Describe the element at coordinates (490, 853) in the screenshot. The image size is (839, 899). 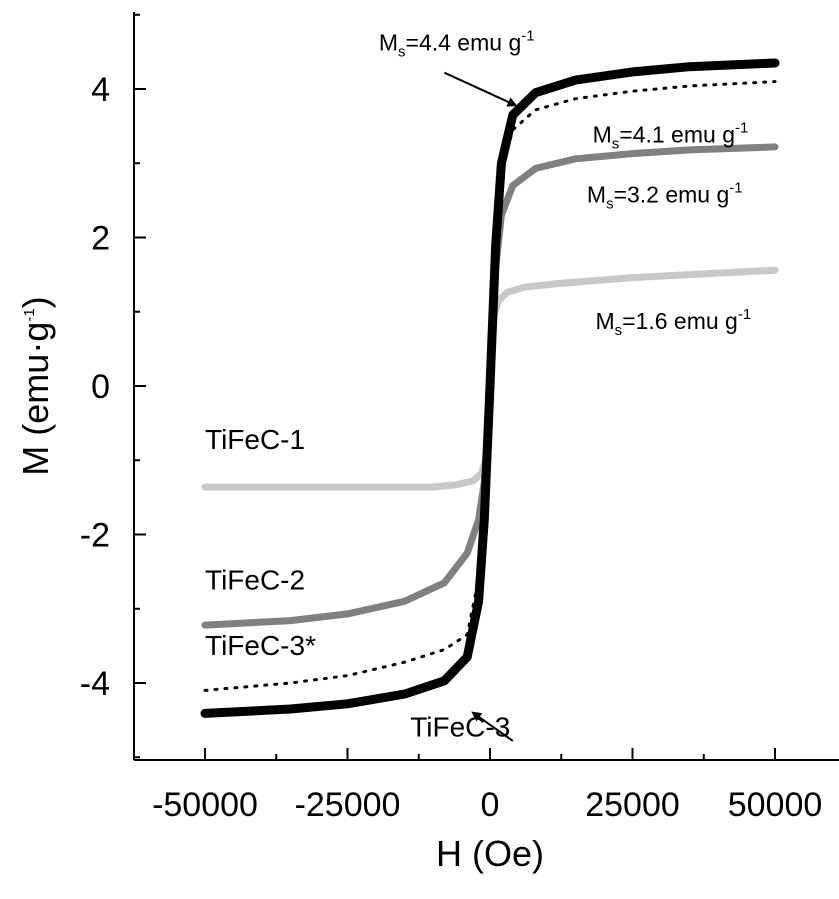
I see `x-axis-title: H (Oe)` at that location.